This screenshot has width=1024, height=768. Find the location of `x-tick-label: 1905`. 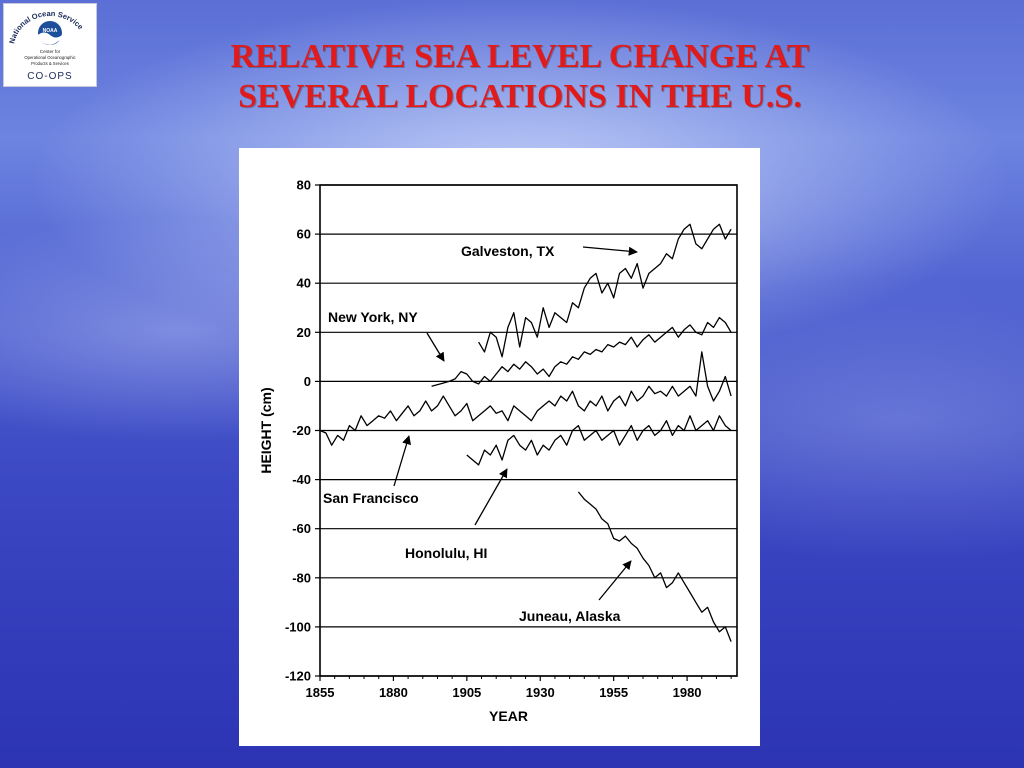

x-tick-label: 1905 is located at coordinates (466, 692).